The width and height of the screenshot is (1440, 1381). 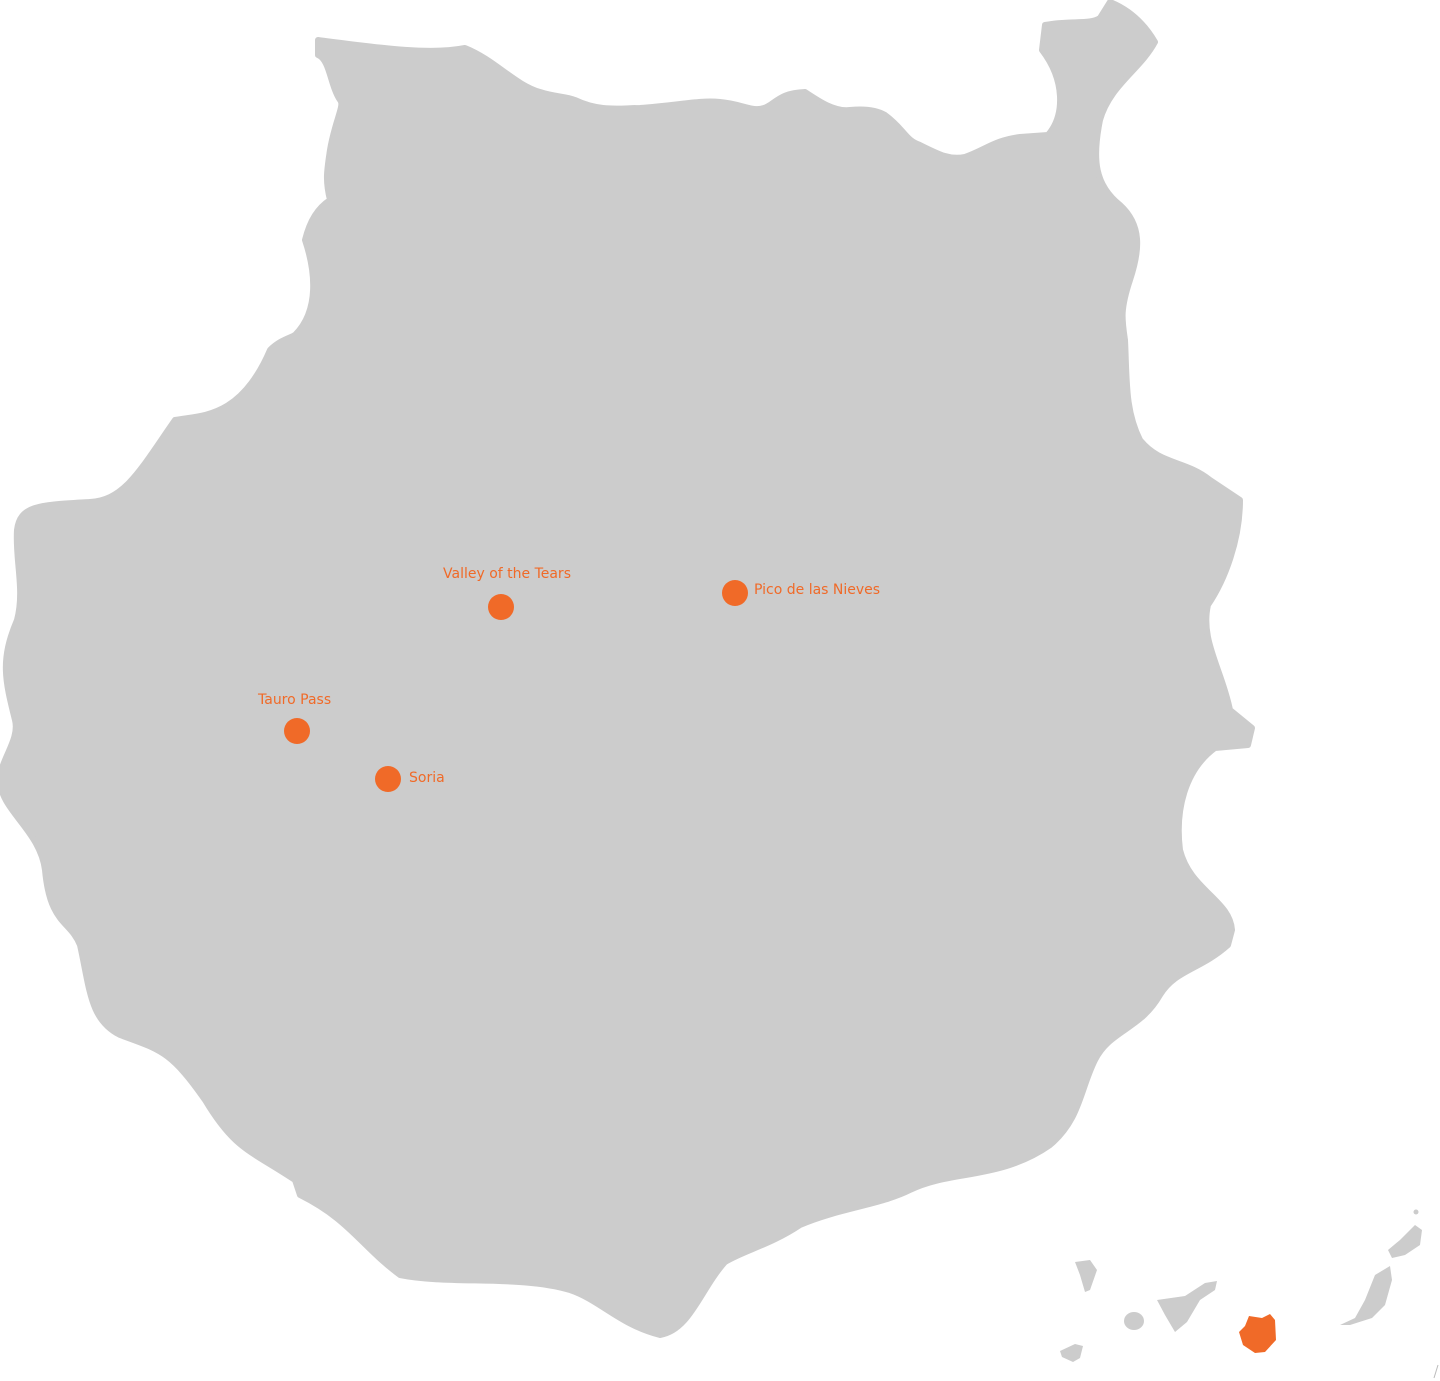 What do you see at coordinates (427, 778) in the screenshot?
I see `location-label-soria: Soria` at bounding box center [427, 778].